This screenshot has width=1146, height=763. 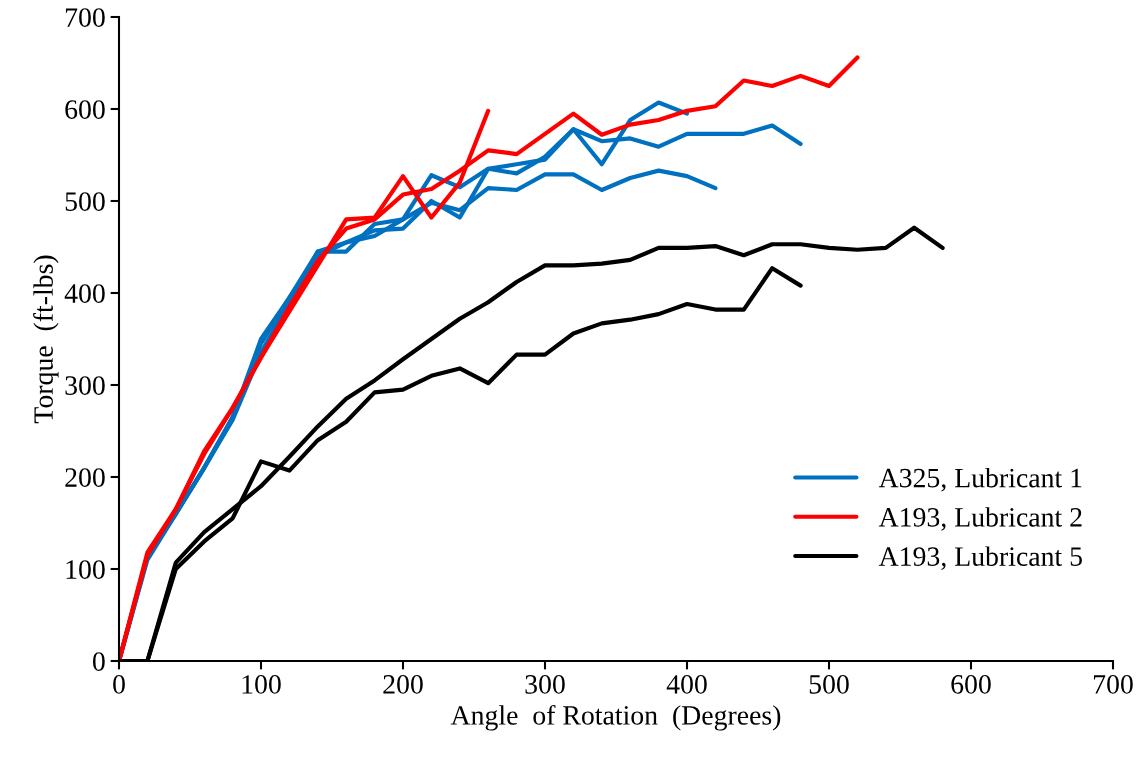 What do you see at coordinates (119, 684) in the screenshot?
I see `x-tick-label: 0` at bounding box center [119, 684].